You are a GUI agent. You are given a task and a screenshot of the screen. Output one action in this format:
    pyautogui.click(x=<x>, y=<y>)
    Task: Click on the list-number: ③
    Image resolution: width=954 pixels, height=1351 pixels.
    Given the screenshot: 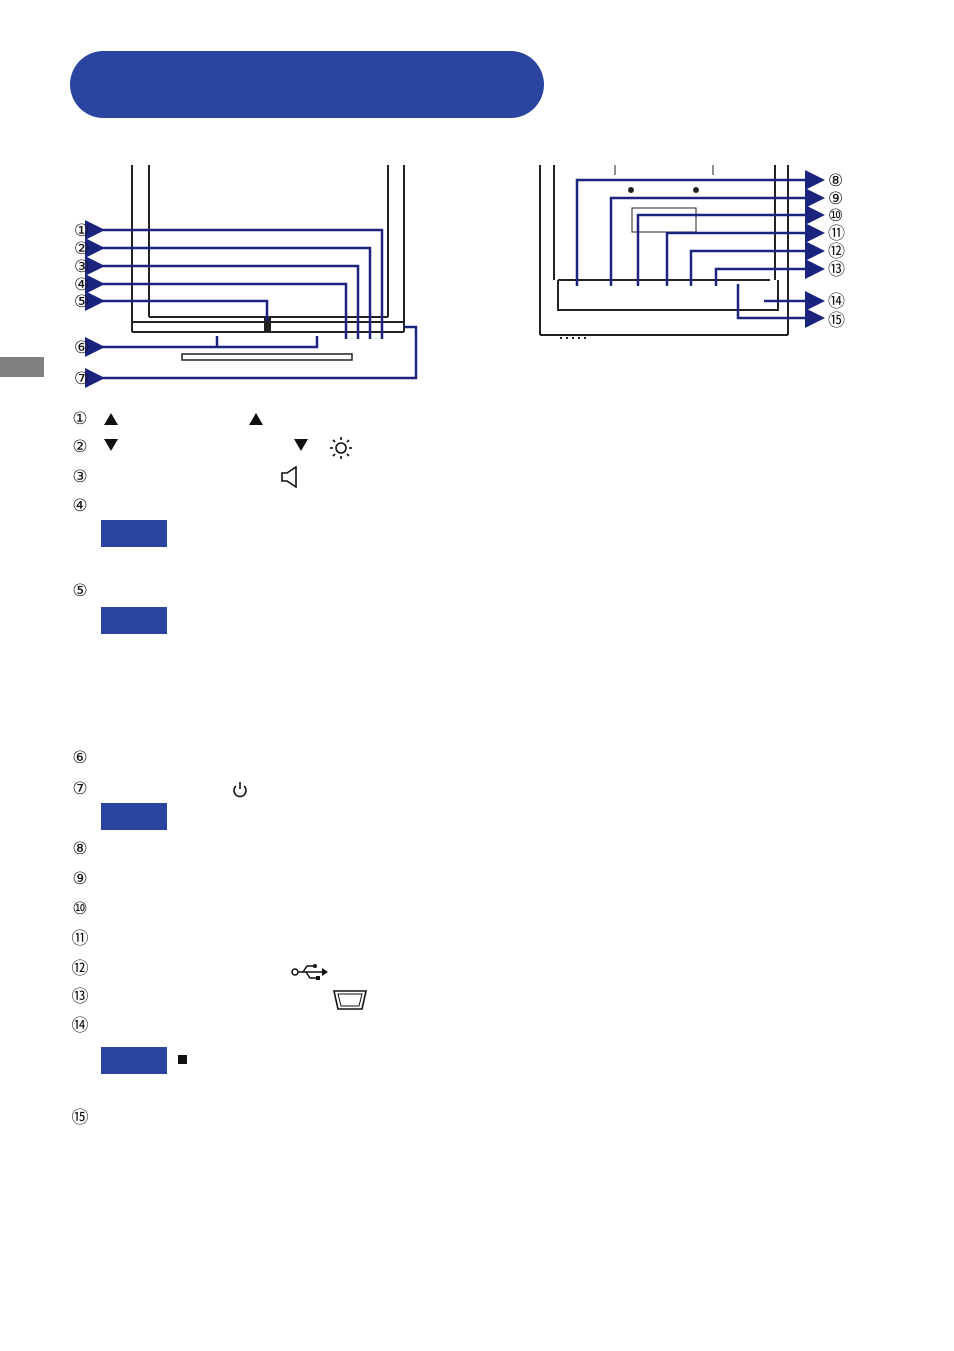 What is the action you would take?
    pyautogui.click(x=80, y=477)
    